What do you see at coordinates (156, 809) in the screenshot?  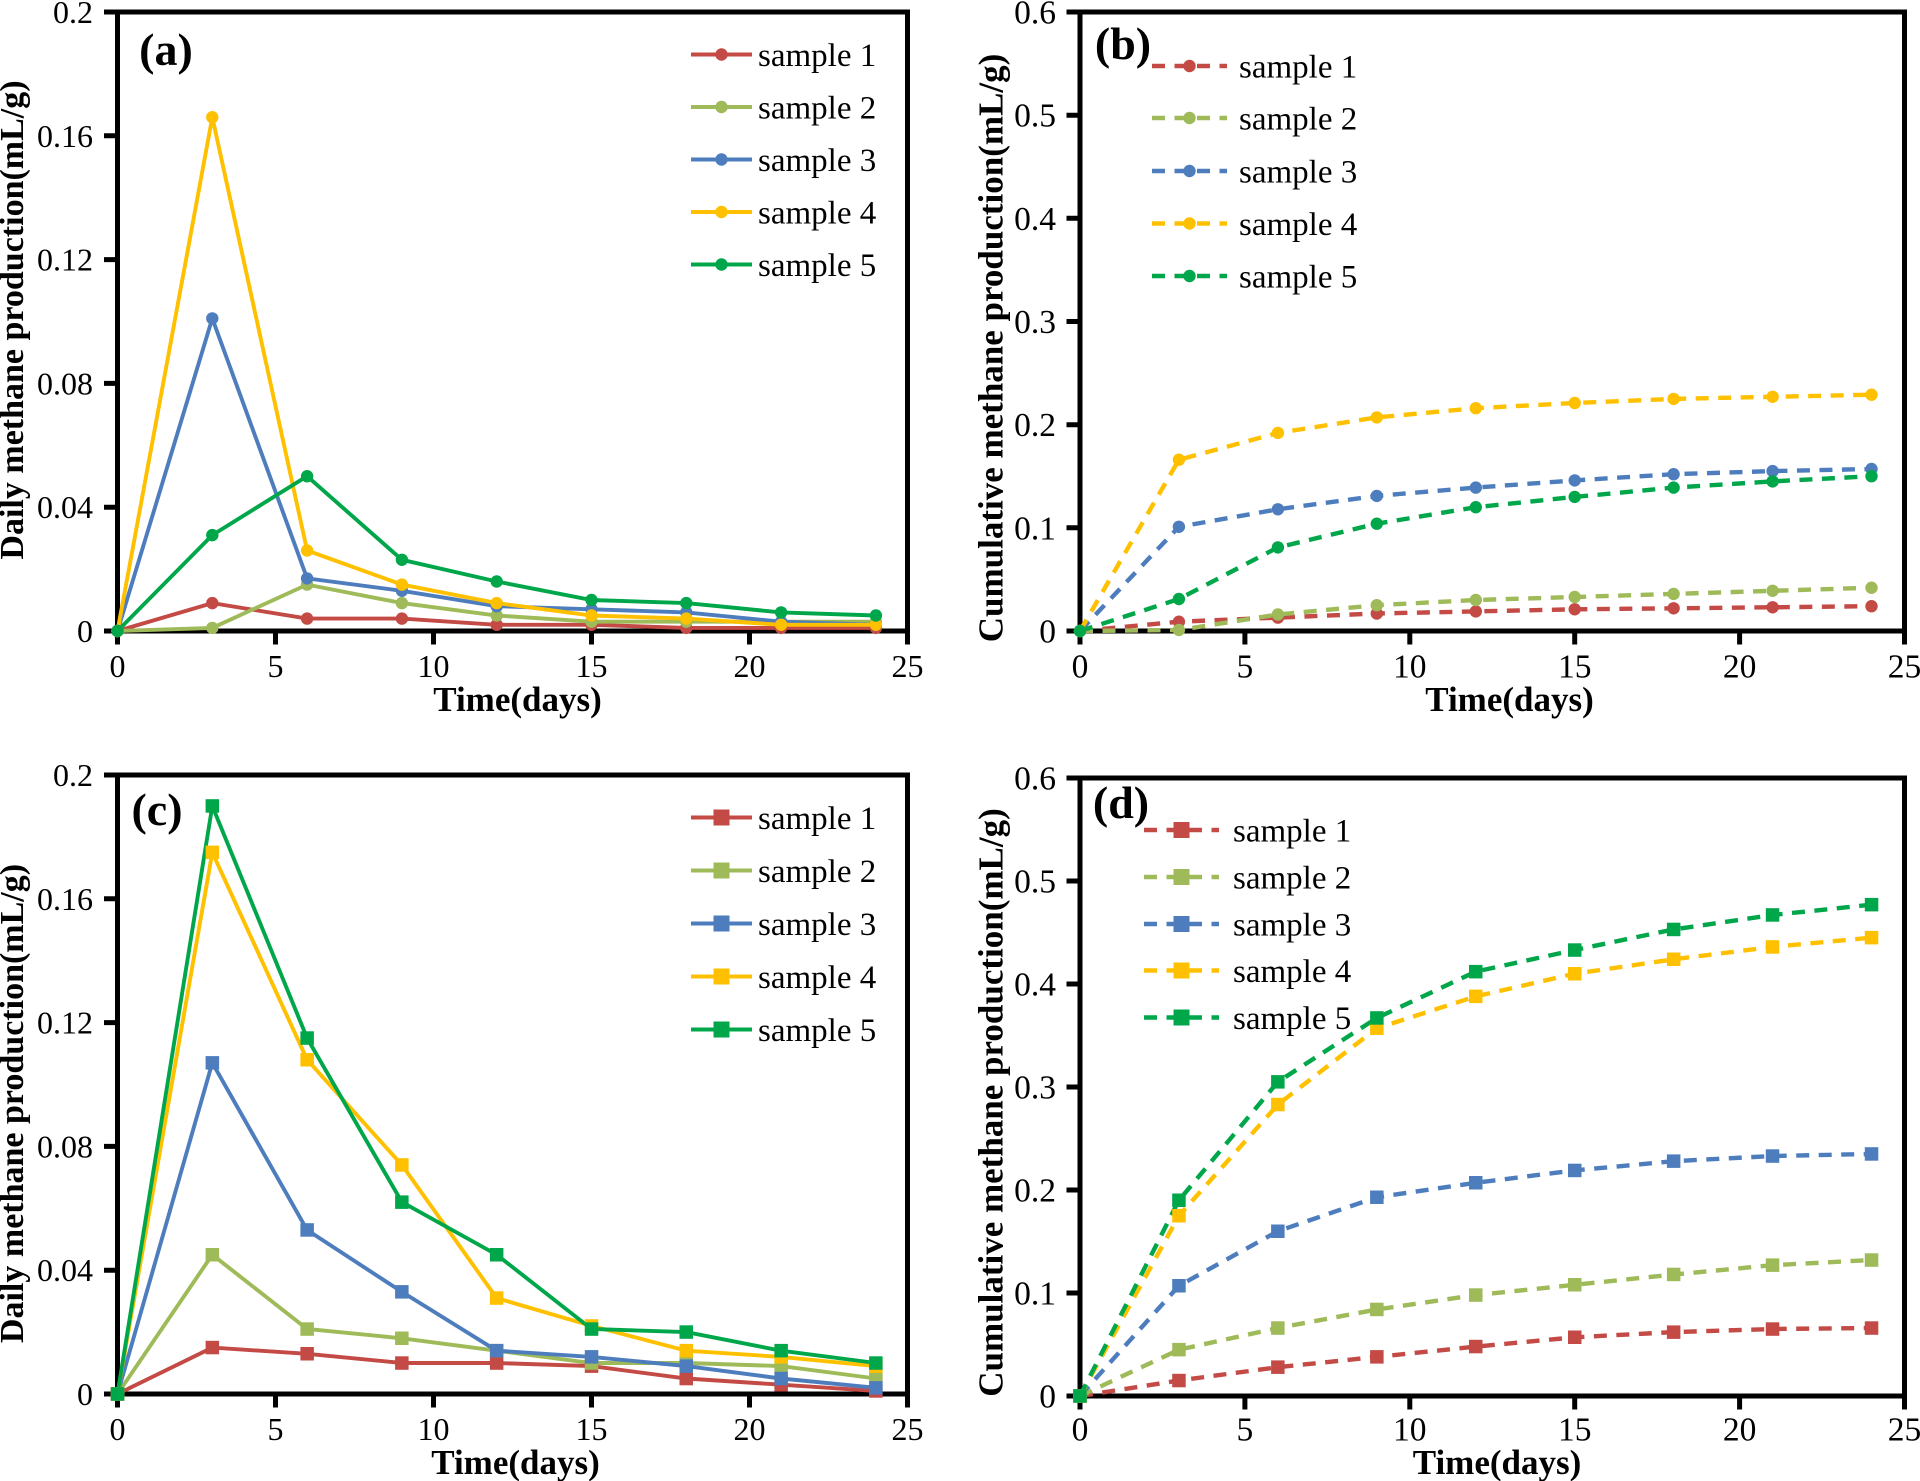 I see `svg-text: (c)` at bounding box center [156, 809].